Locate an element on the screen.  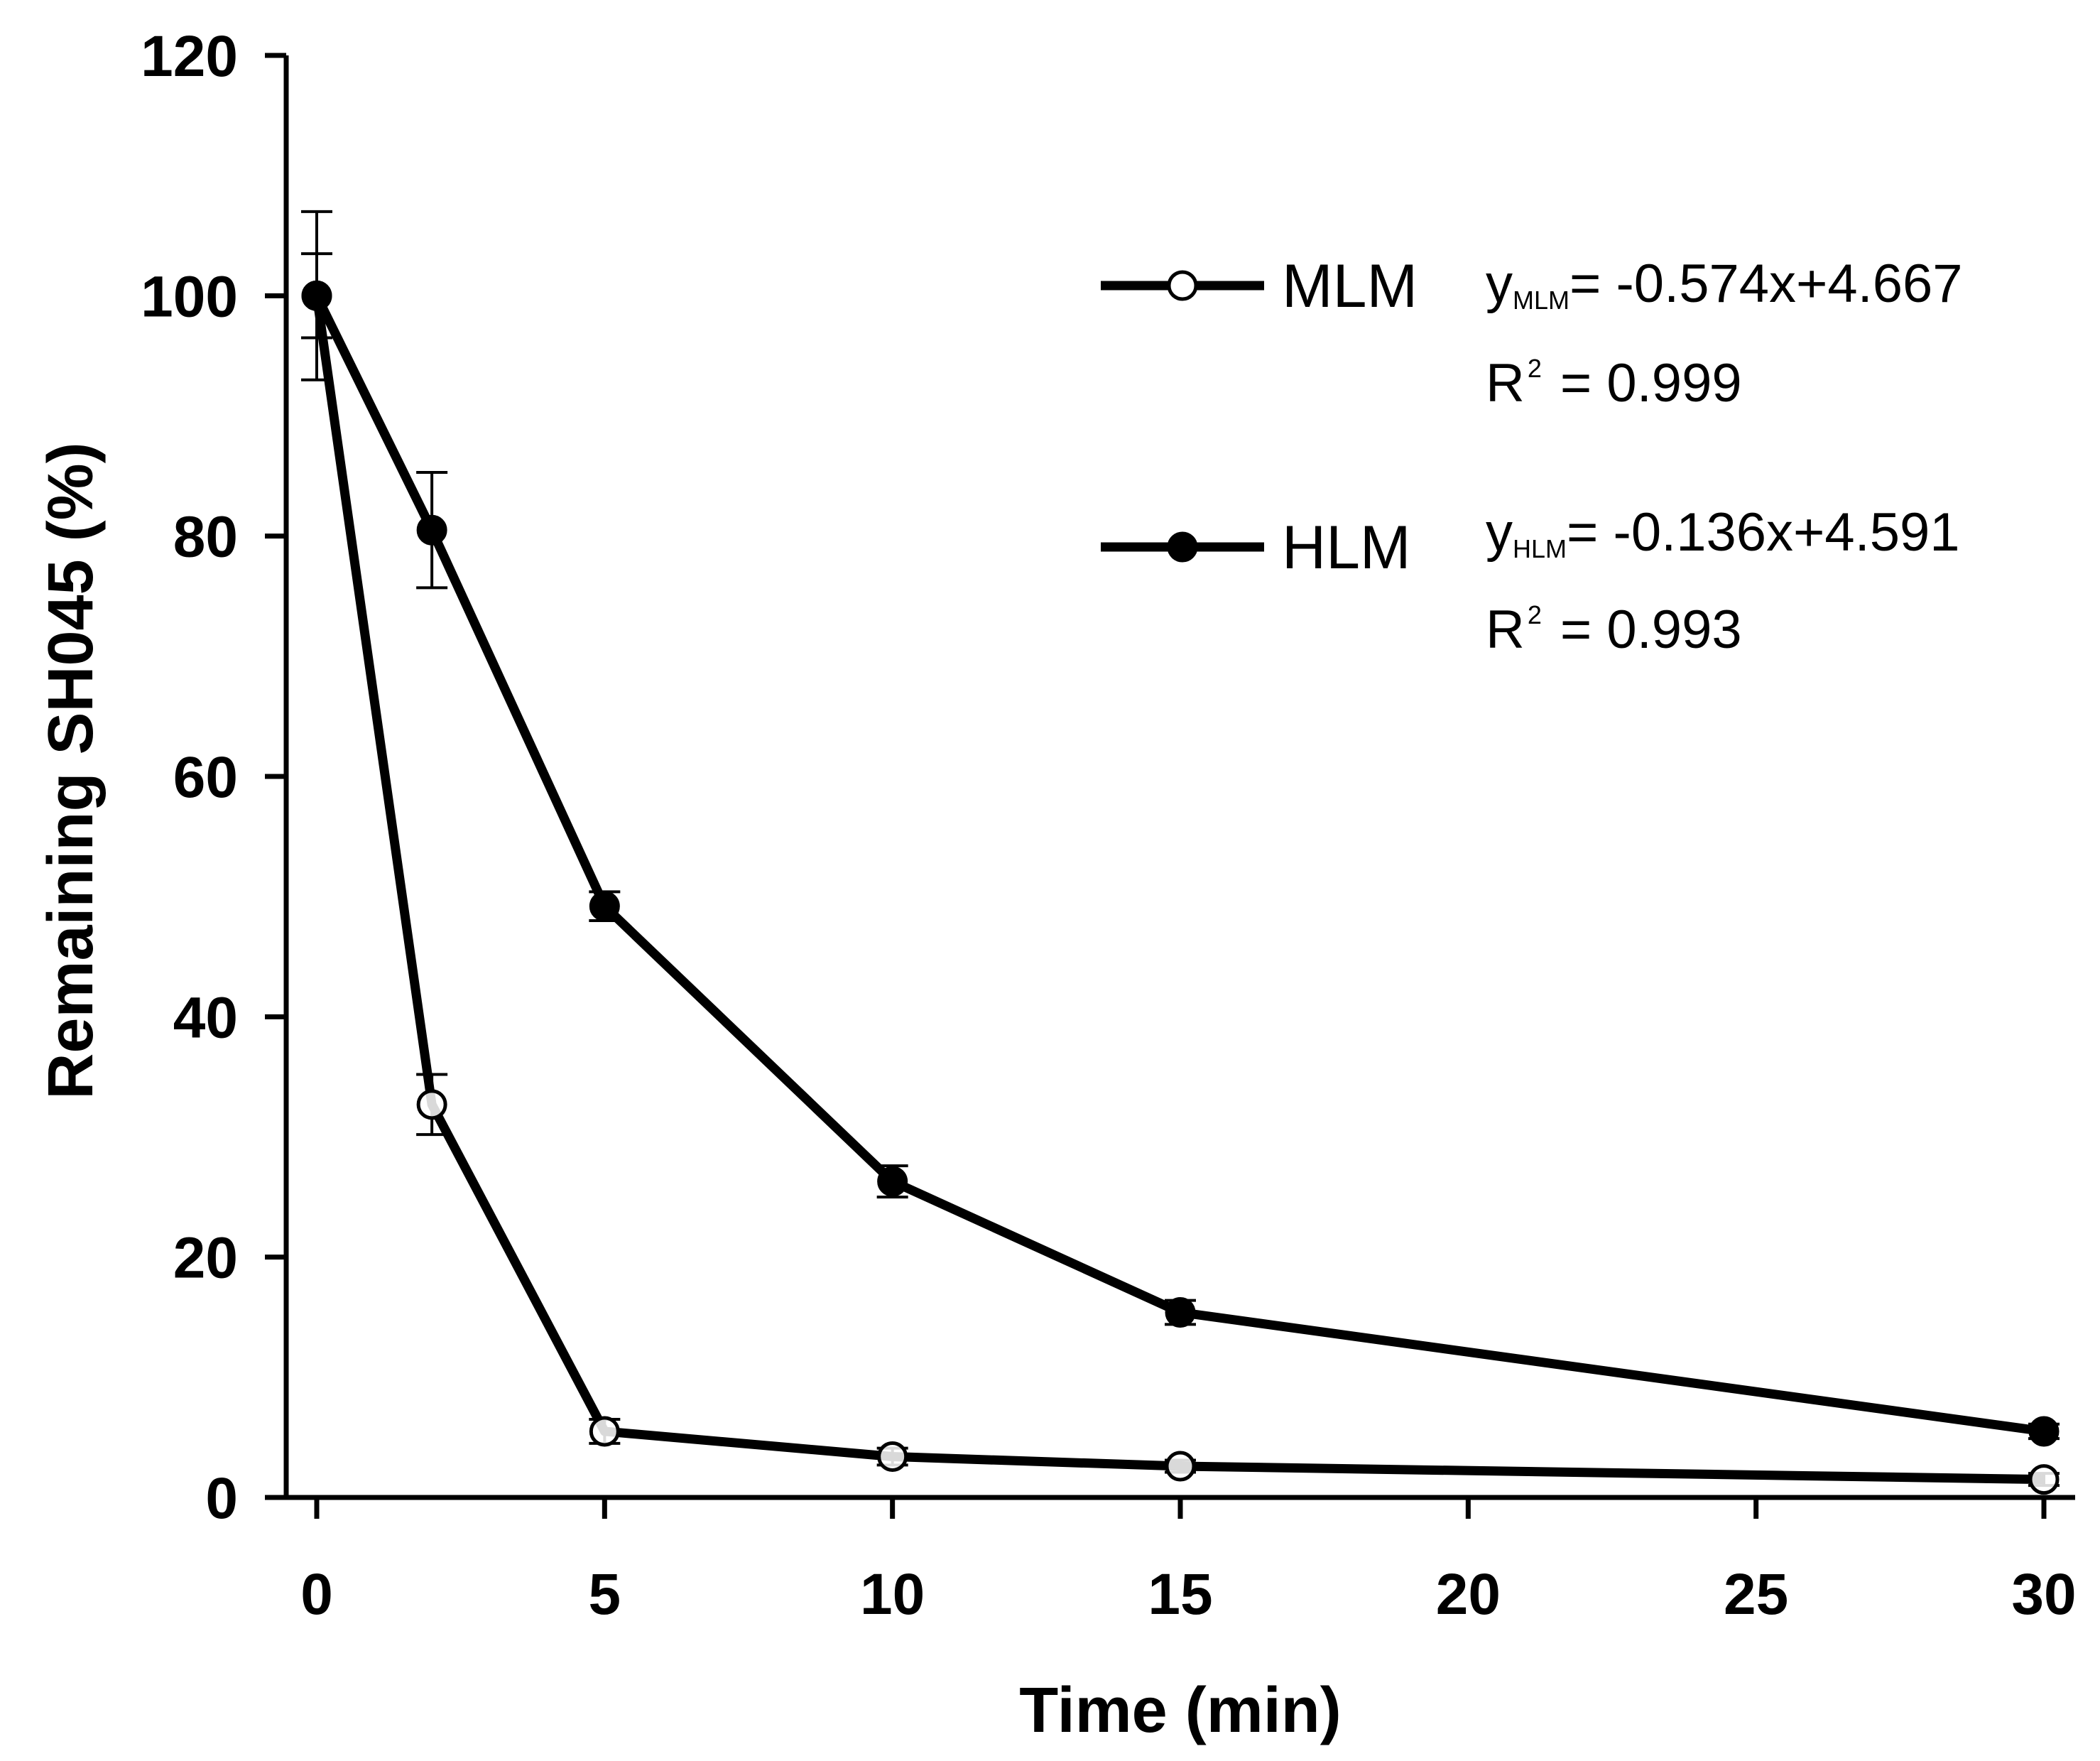
r2-mlm-line: R 2 = 0.999 is located at coordinates (1614, 383).